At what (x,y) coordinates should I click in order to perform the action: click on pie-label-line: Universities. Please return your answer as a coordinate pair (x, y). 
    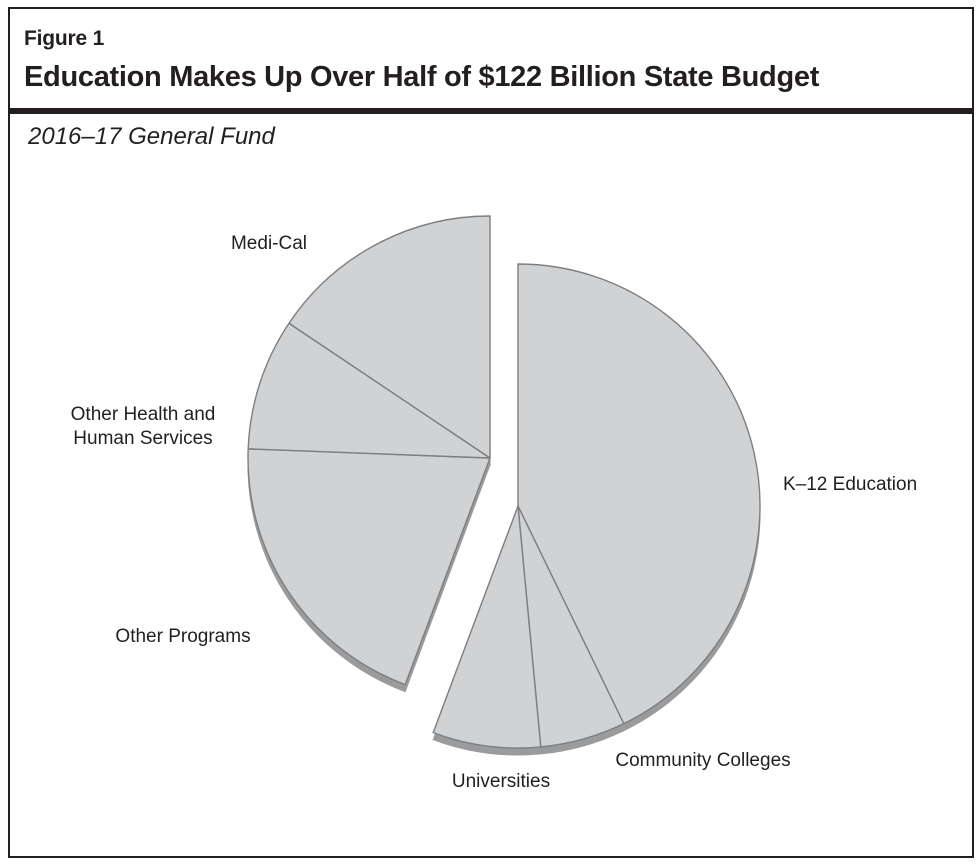
    Looking at the image, I should click on (501, 781).